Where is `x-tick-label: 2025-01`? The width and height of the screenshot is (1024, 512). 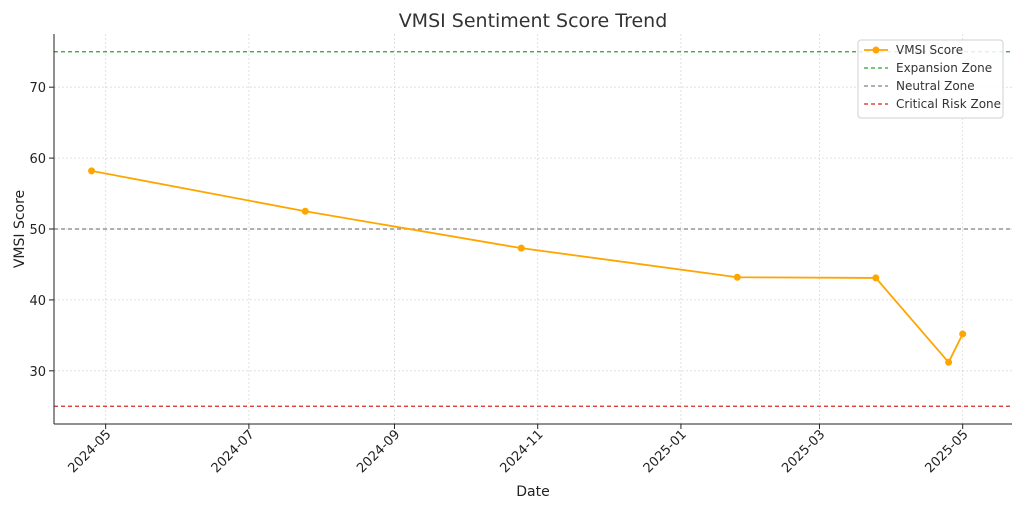
x-tick-label: 2025-01 is located at coordinates (665, 451).